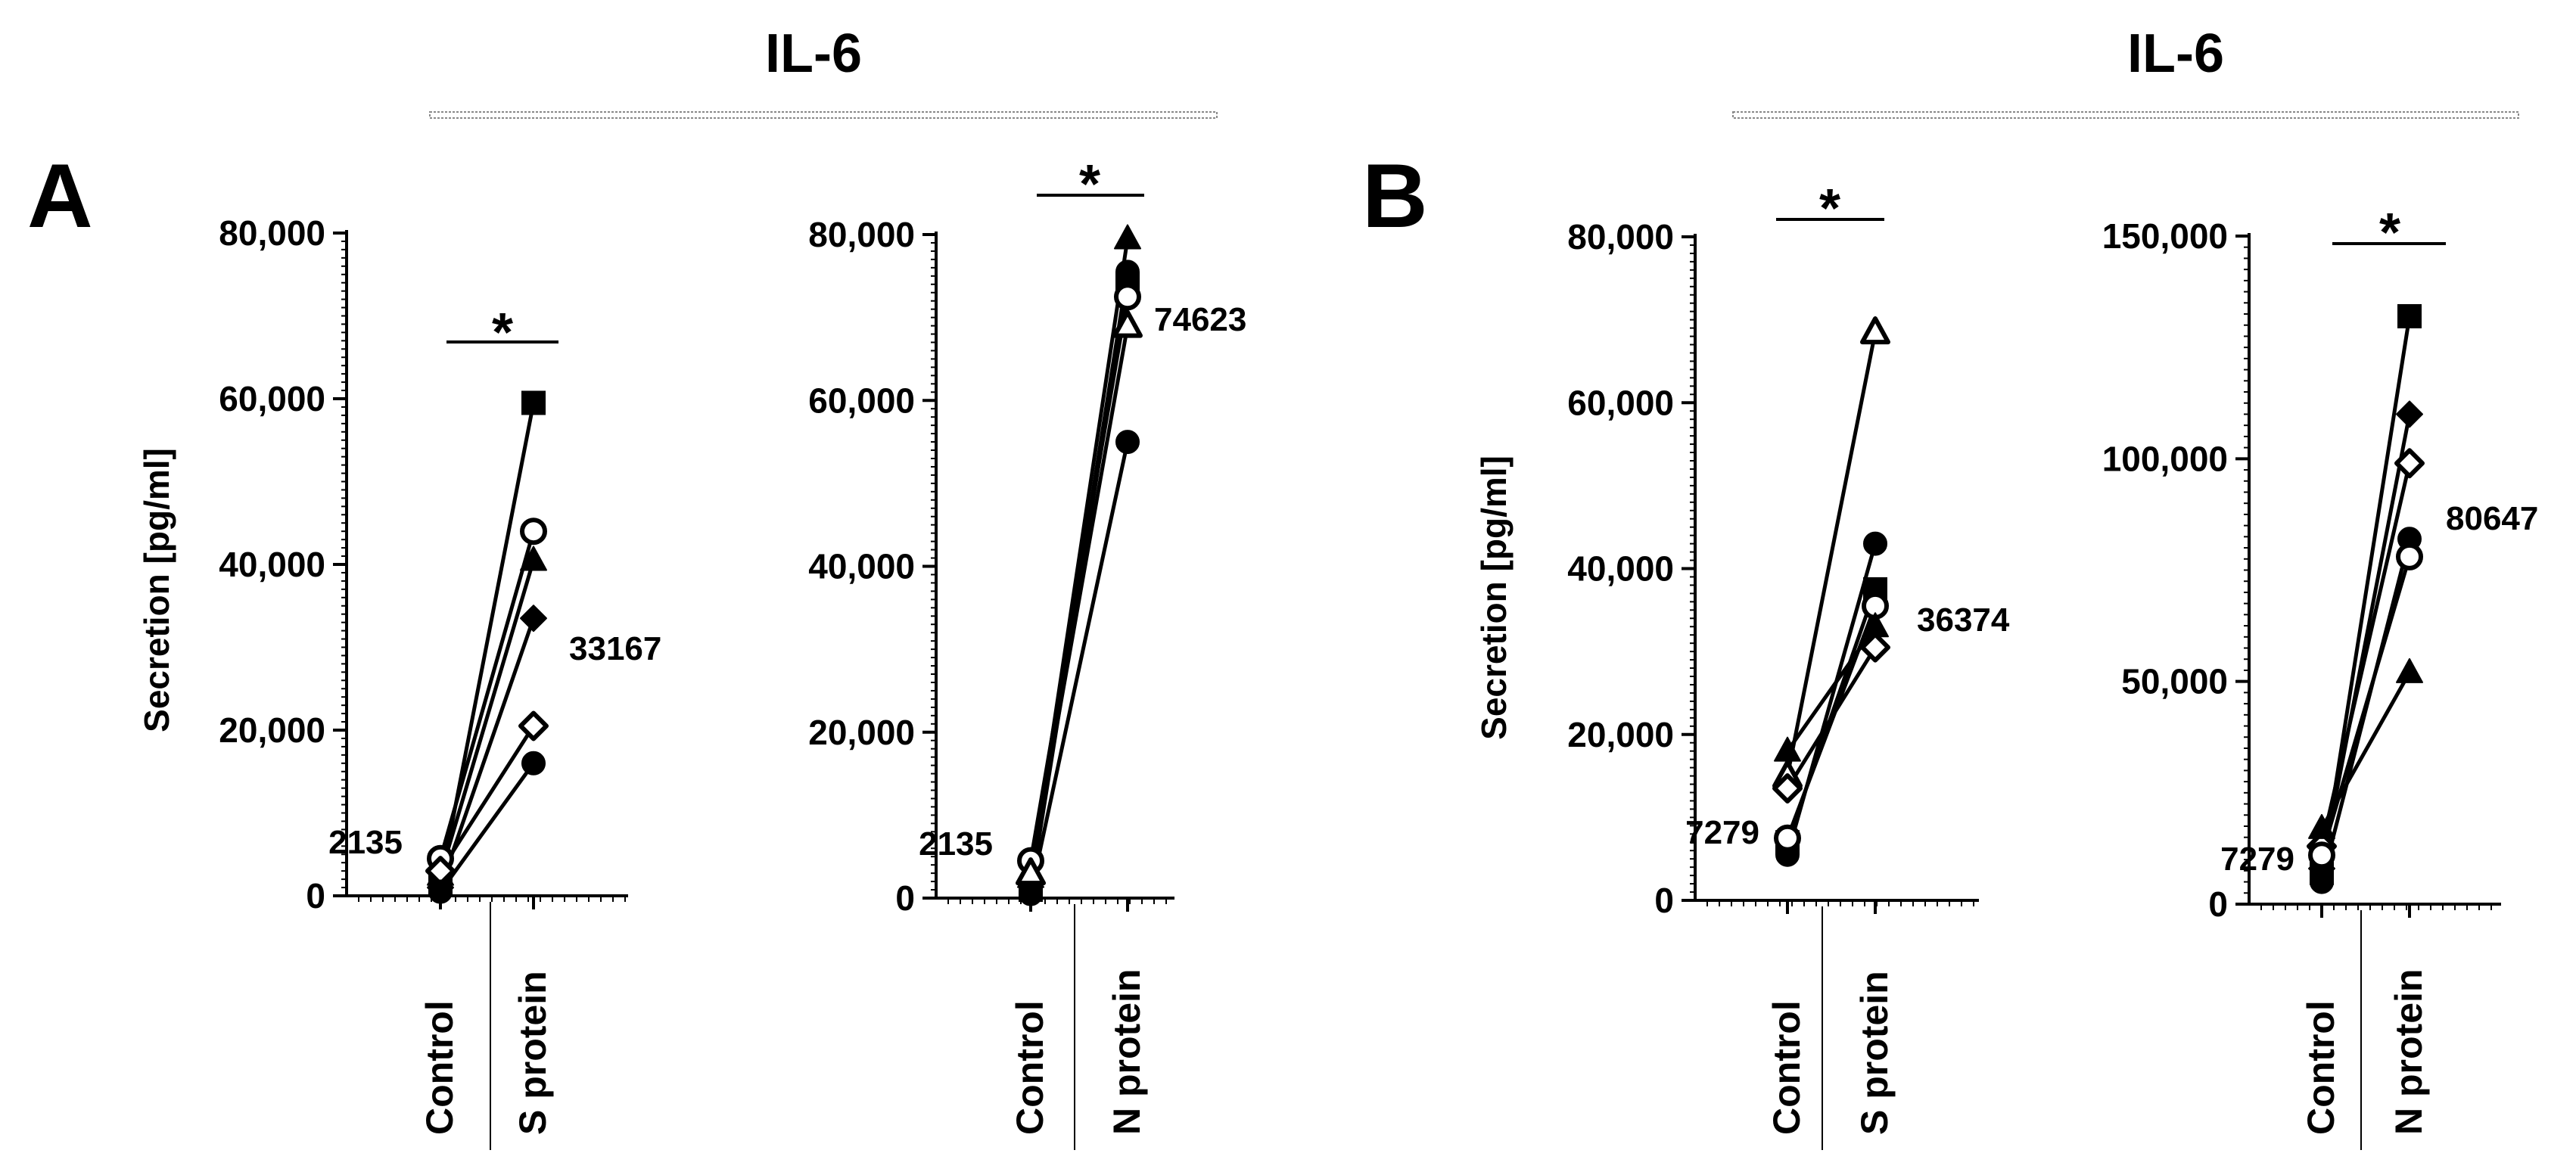 Image resolution: width=2576 pixels, height=1175 pixels. Describe the element at coordinates (1395, 196) in the screenshot. I see `panel-b-letter: B` at that location.